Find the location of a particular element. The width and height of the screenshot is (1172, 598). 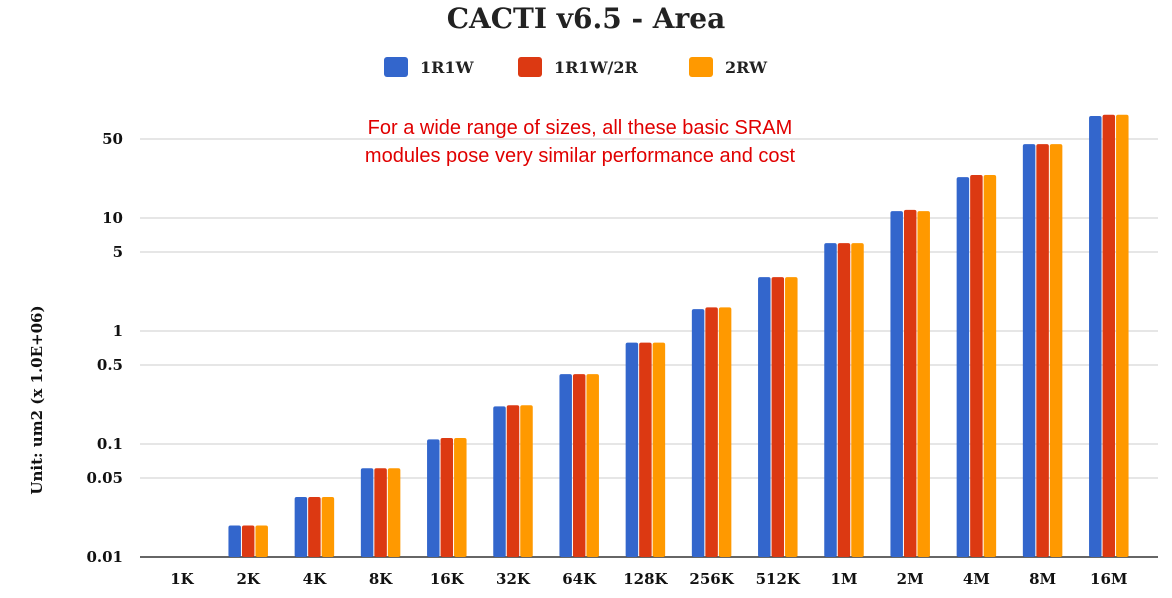

x-tick-label: 512K is located at coordinates (778, 579).